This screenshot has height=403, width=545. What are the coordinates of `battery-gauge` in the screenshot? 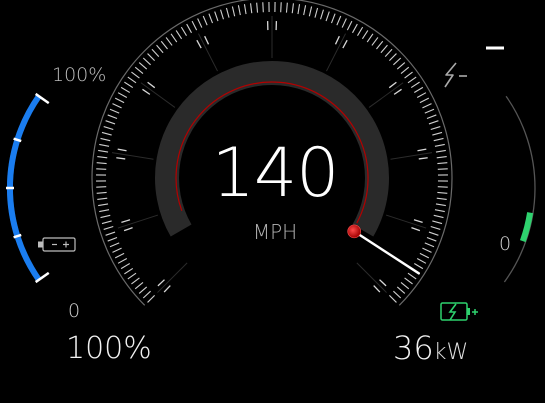 It's located at (41, 188).